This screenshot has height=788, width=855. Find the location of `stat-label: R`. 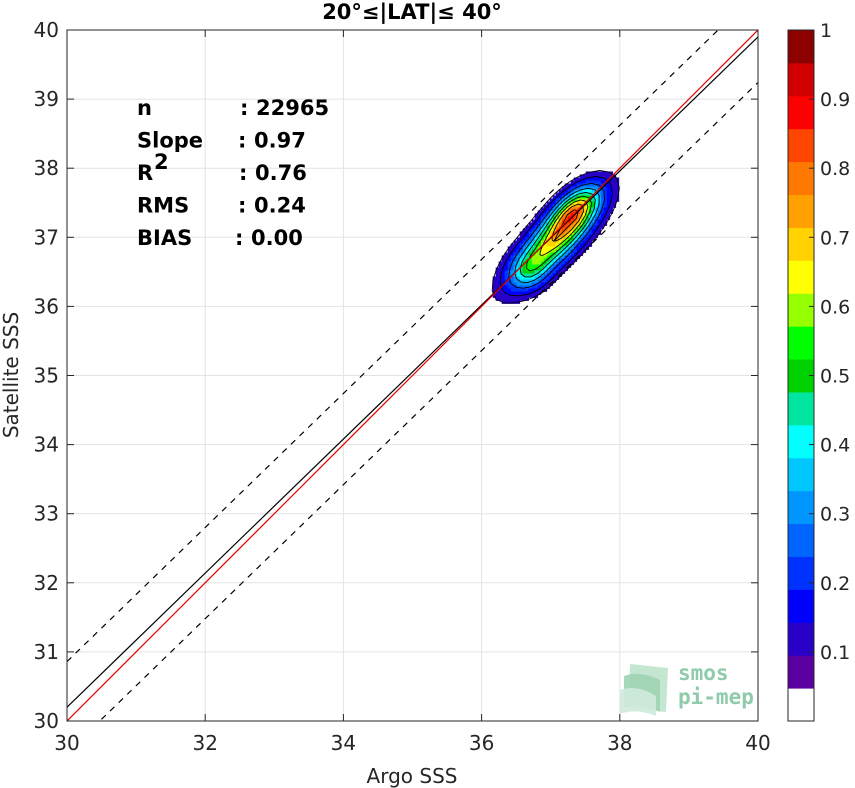

stat-label: R is located at coordinates (145, 173).